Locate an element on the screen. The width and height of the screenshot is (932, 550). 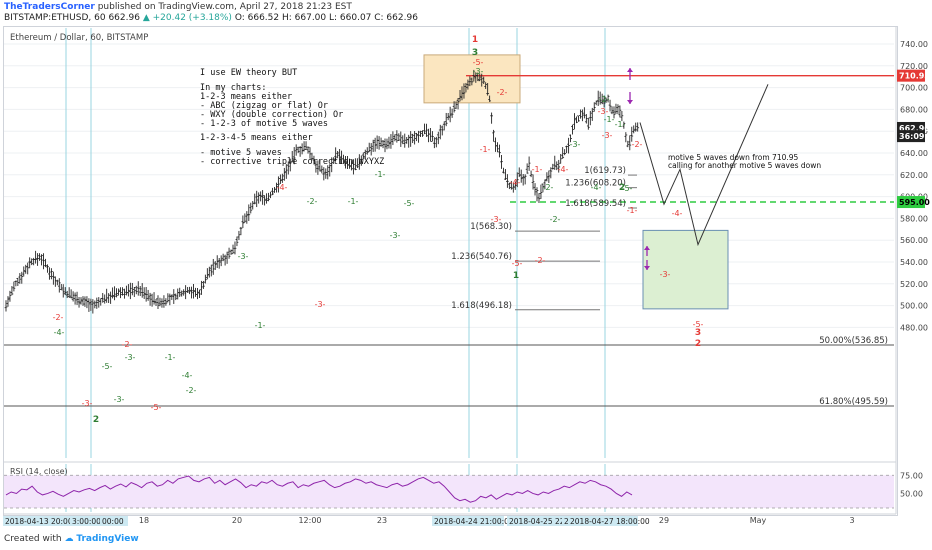
wave-label-30: -1- is located at coordinates (260, 325).